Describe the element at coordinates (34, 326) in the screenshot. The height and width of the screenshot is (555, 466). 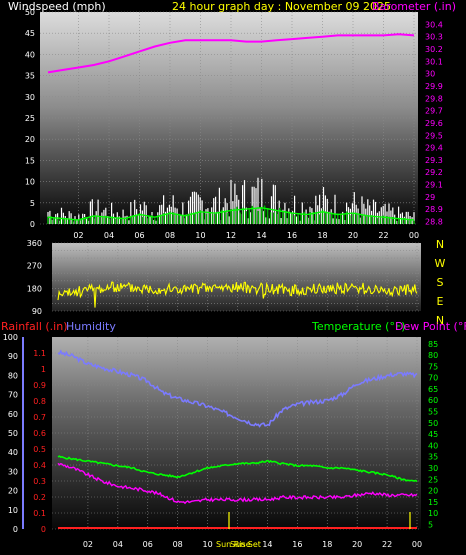
I see `rain-axis-title: Rainfall (.in)` at that location.